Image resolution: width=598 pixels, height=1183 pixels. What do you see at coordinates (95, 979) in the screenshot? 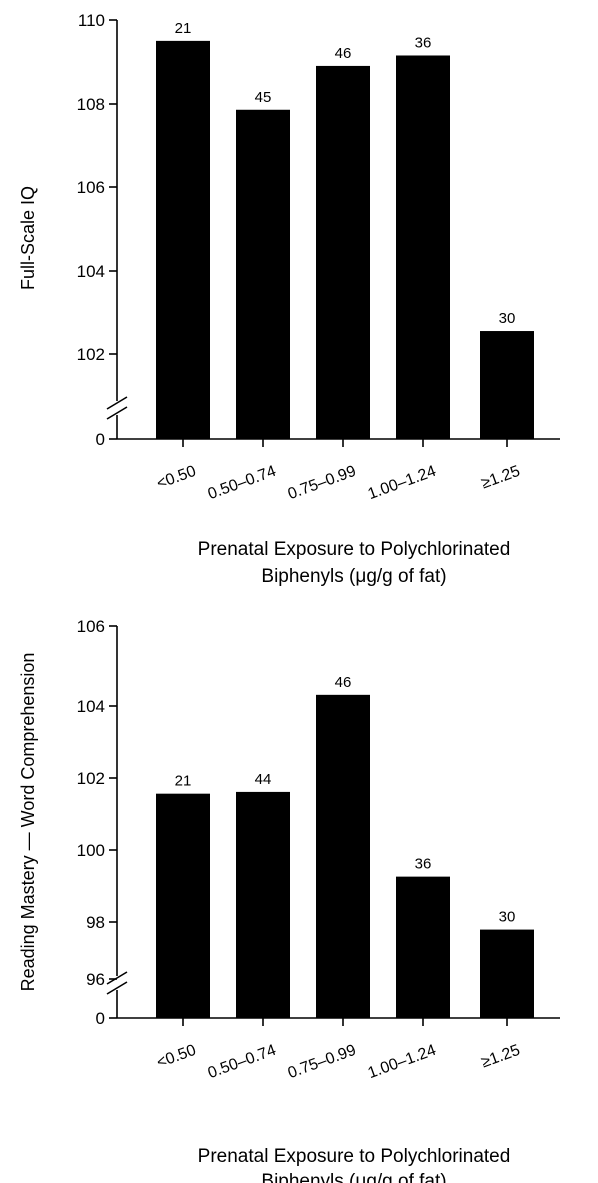
I see `chart2-y-tick-label: 96` at bounding box center [95, 979].